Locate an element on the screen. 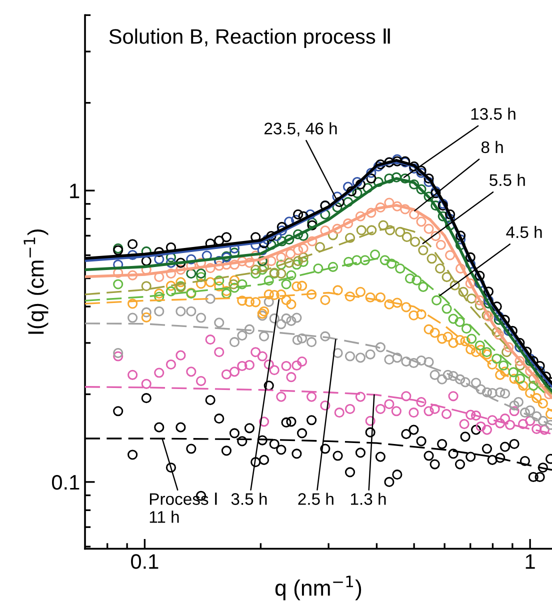 The image size is (552, 605). x-axis-title: q (nm$^{−1}$) is located at coordinates (318, 588).